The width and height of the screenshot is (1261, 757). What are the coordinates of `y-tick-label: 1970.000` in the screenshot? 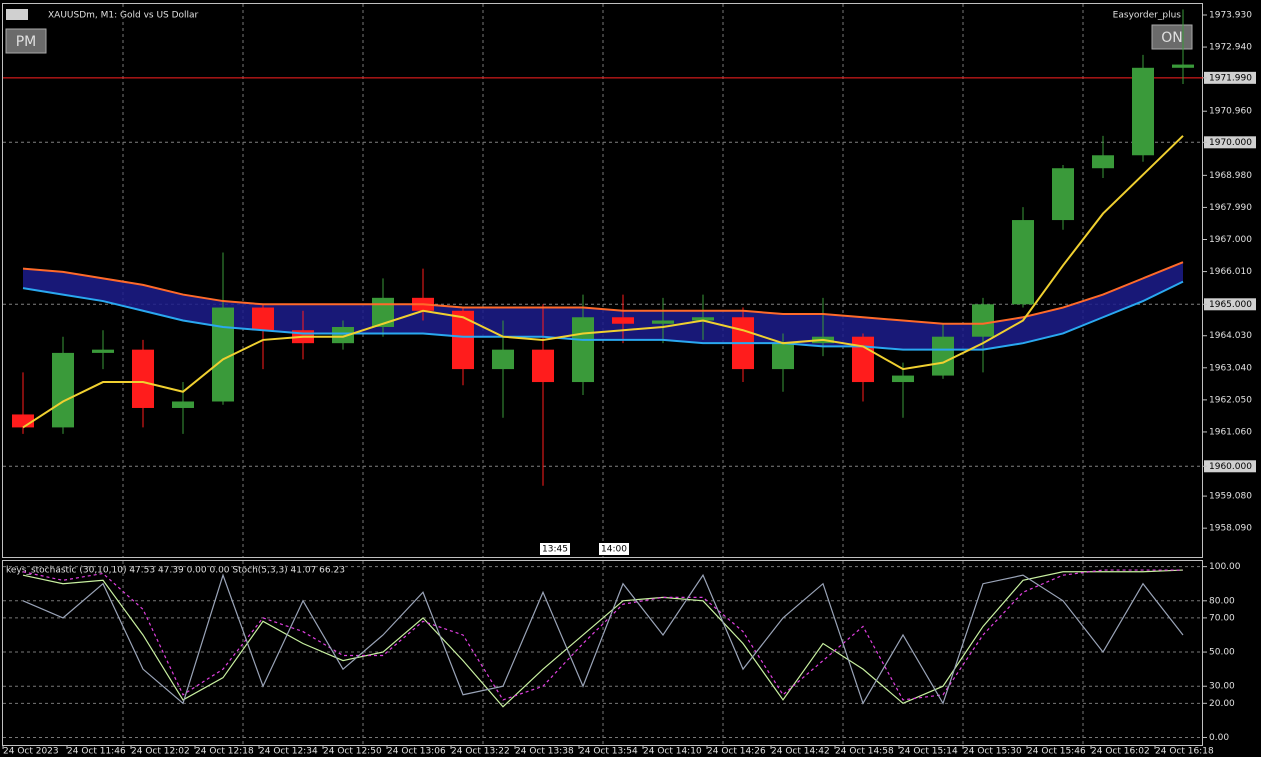 It's located at (1230, 143).